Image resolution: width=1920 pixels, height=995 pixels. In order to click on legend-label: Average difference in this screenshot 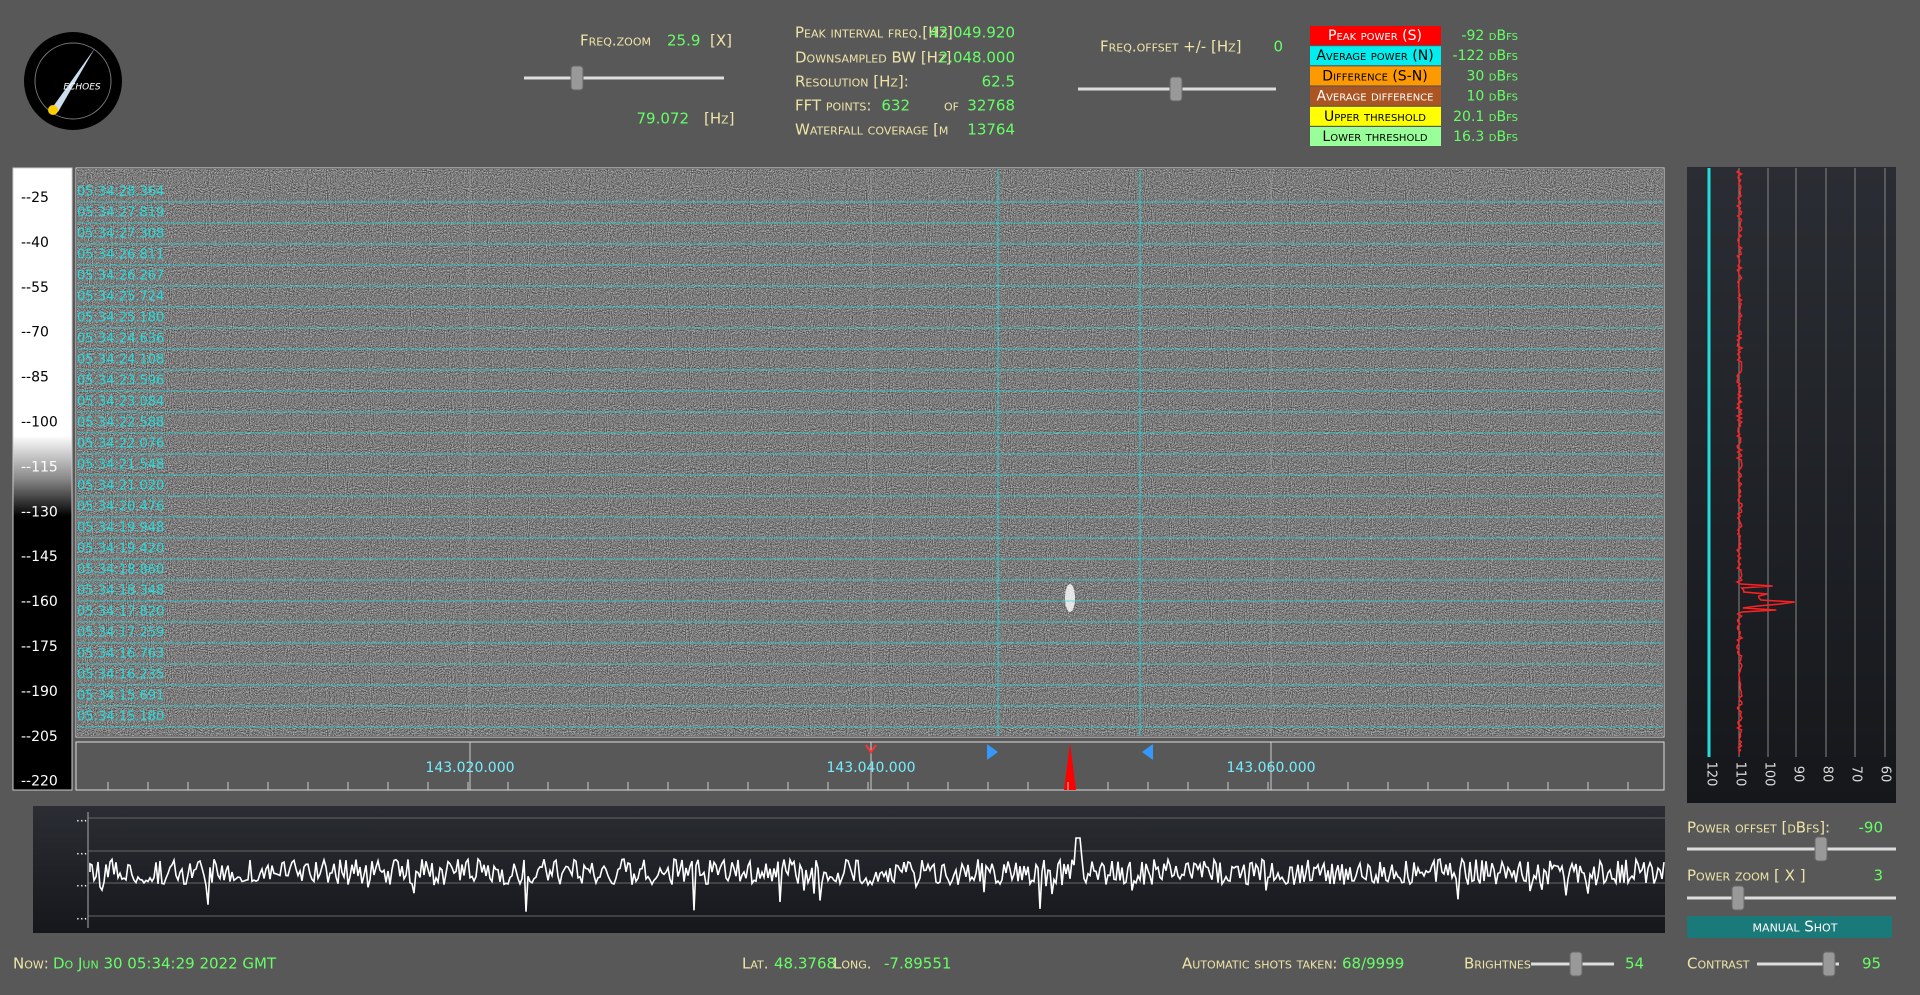, I will do `click(1375, 97)`.